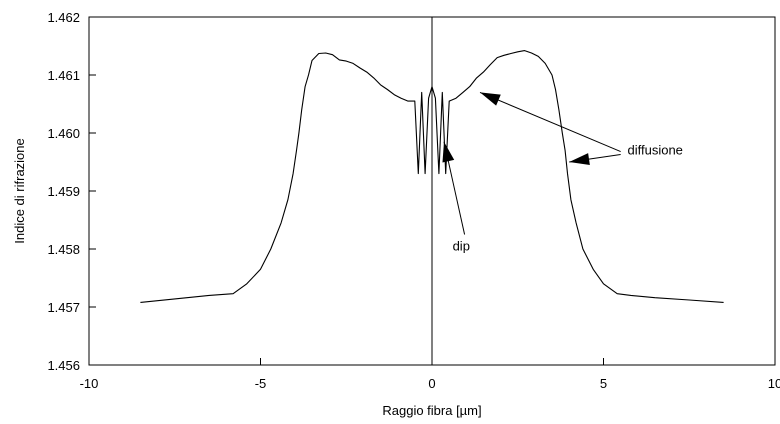 Image resolution: width=780 pixels, height=424 pixels. What do you see at coordinates (550, 122) in the screenshot?
I see `annotation-arrow` at bounding box center [550, 122].